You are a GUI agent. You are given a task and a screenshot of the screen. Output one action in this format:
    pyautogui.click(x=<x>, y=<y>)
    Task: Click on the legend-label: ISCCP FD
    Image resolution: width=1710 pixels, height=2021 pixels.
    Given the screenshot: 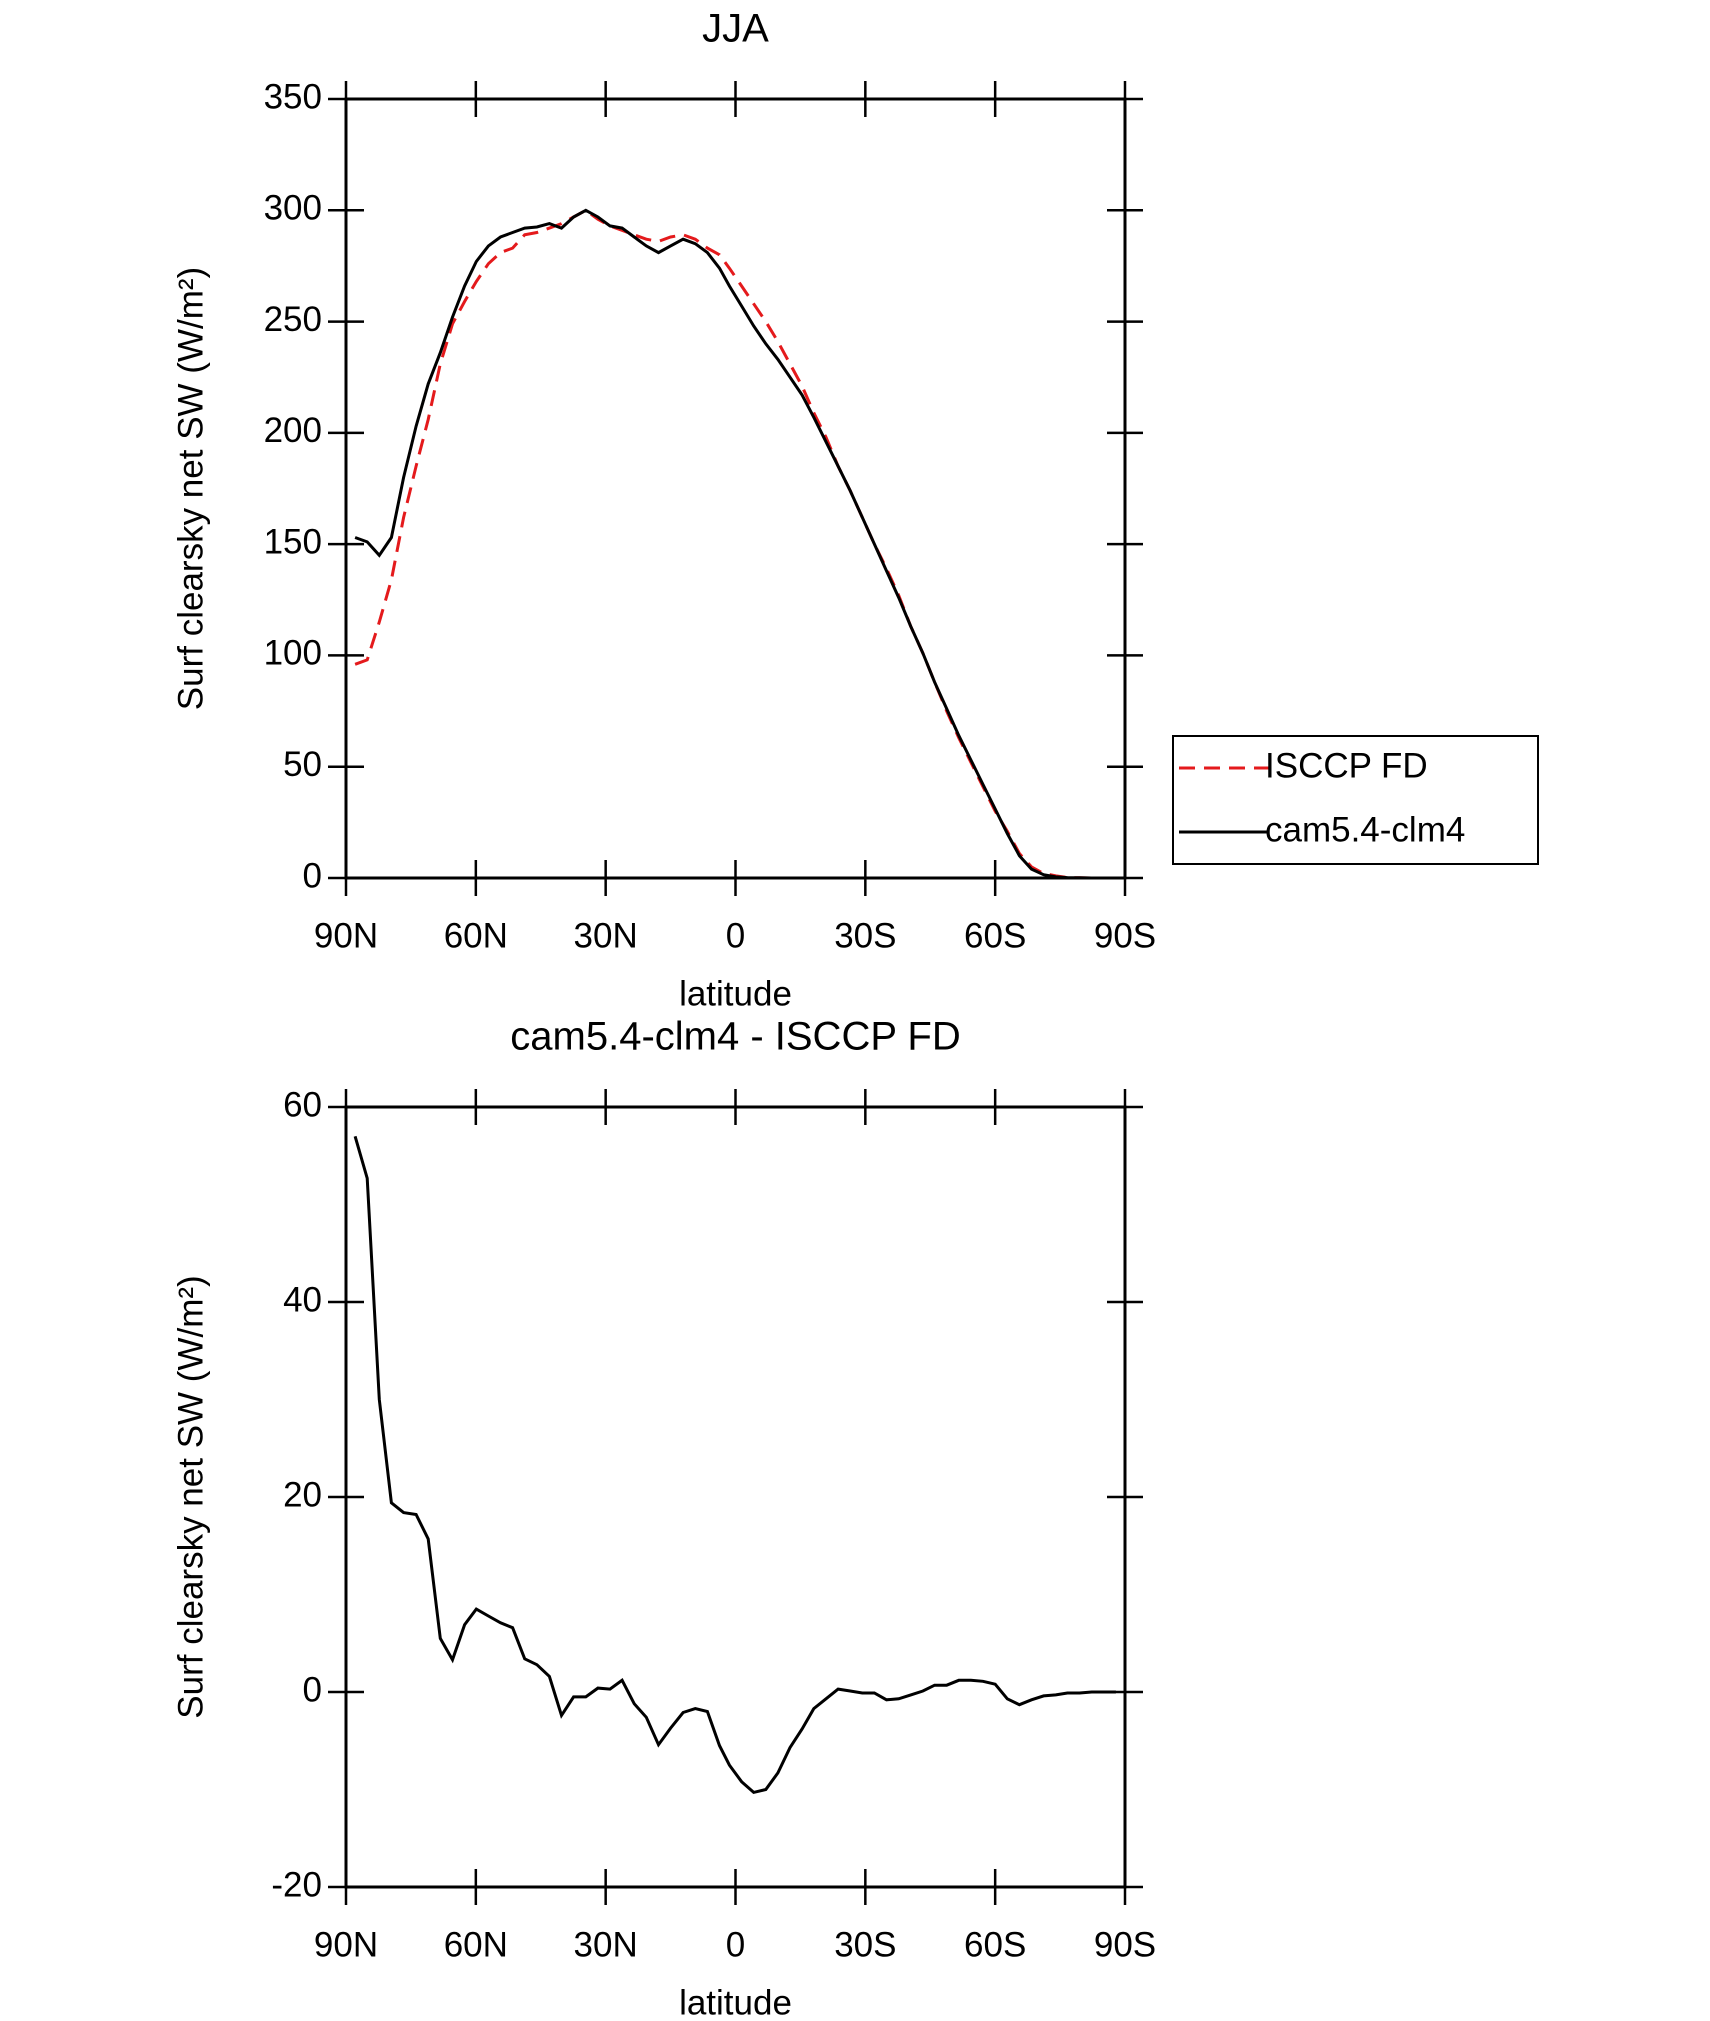 What is the action you would take?
    pyautogui.click(x=1346, y=765)
    